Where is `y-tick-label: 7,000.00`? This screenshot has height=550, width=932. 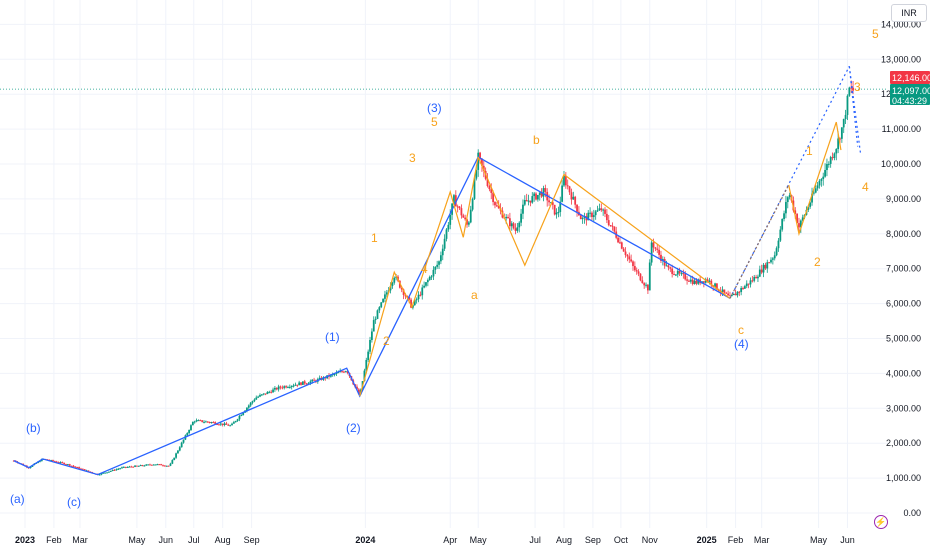 y-tick-label: 7,000.00 is located at coordinates (903, 269).